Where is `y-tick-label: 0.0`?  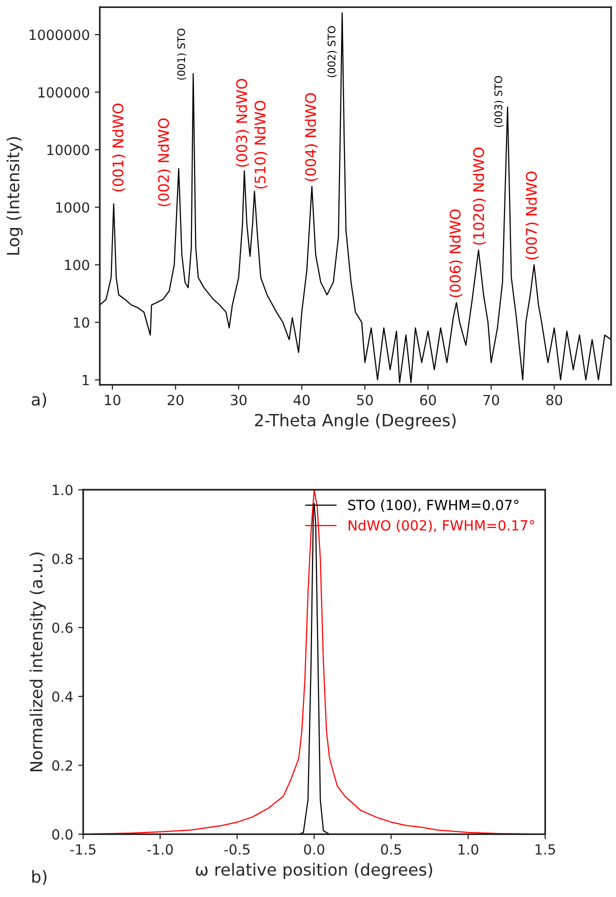
y-tick-label: 0.0 is located at coordinates (62, 834).